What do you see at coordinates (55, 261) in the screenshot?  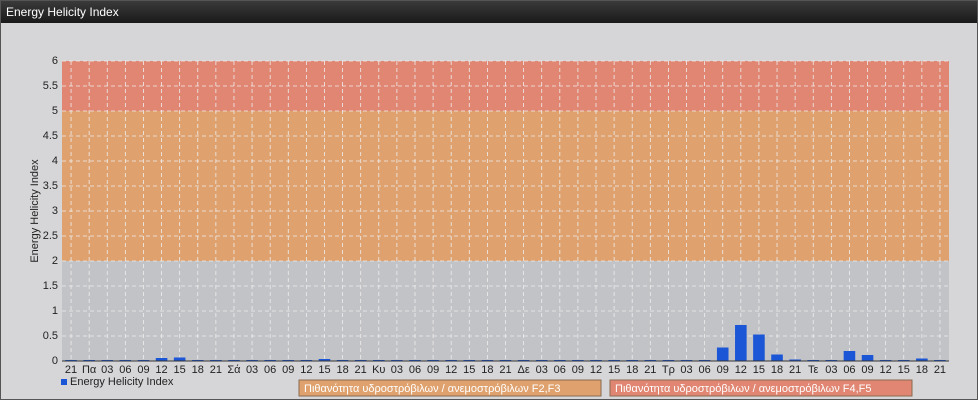 I see `y-tick-label: 2` at bounding box center [55, 261].